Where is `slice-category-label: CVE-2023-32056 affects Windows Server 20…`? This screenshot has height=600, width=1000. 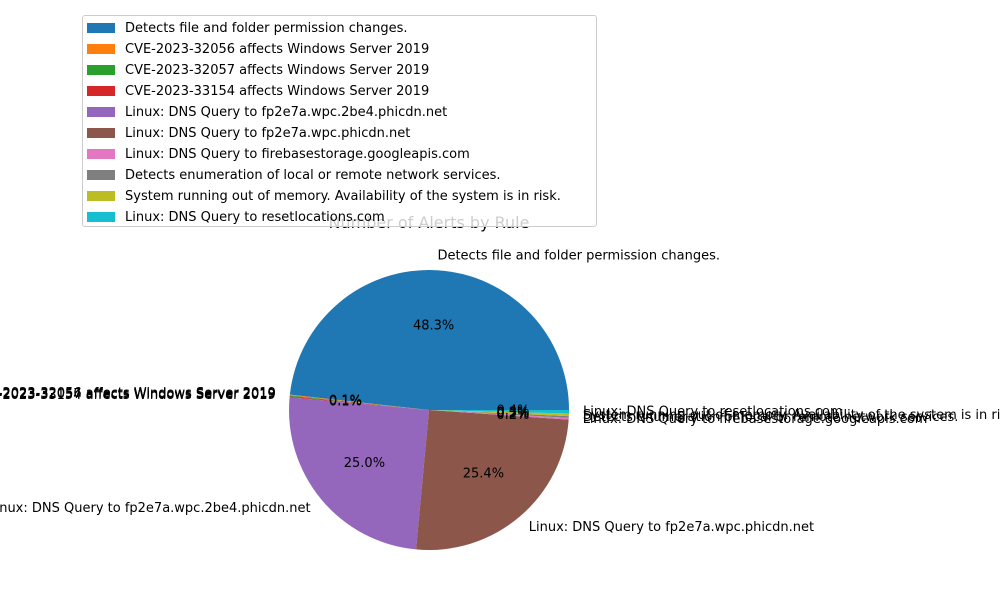 slice-category-label: CVE-2023-32056 affects Windows Server 20… is located at coordinates (138, 393).